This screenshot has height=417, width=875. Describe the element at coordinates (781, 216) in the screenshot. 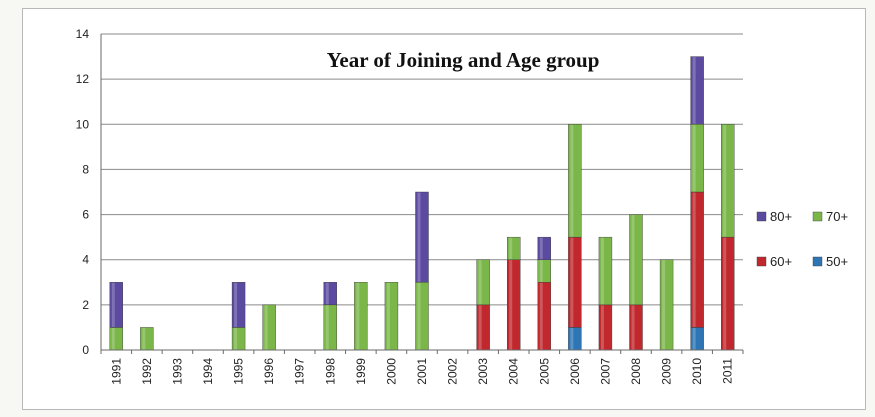

I see `legend-label: 80+` at that location.